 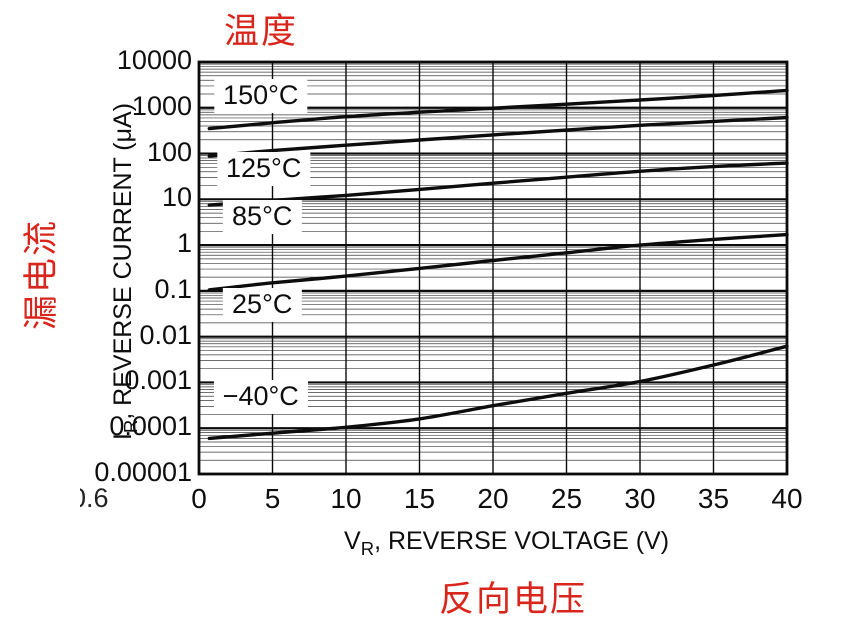 I want to click on y-axis-title: IR, REVERSE CURRENT (μA), so click(x=125, y=271).